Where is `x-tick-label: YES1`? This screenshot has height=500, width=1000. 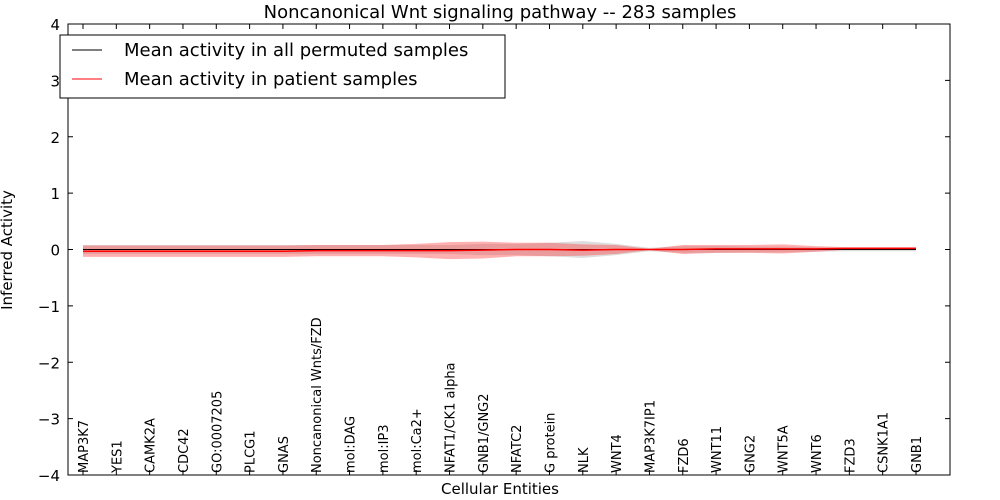 x-tick-label: YES1 is located at coordinates (117, 457).